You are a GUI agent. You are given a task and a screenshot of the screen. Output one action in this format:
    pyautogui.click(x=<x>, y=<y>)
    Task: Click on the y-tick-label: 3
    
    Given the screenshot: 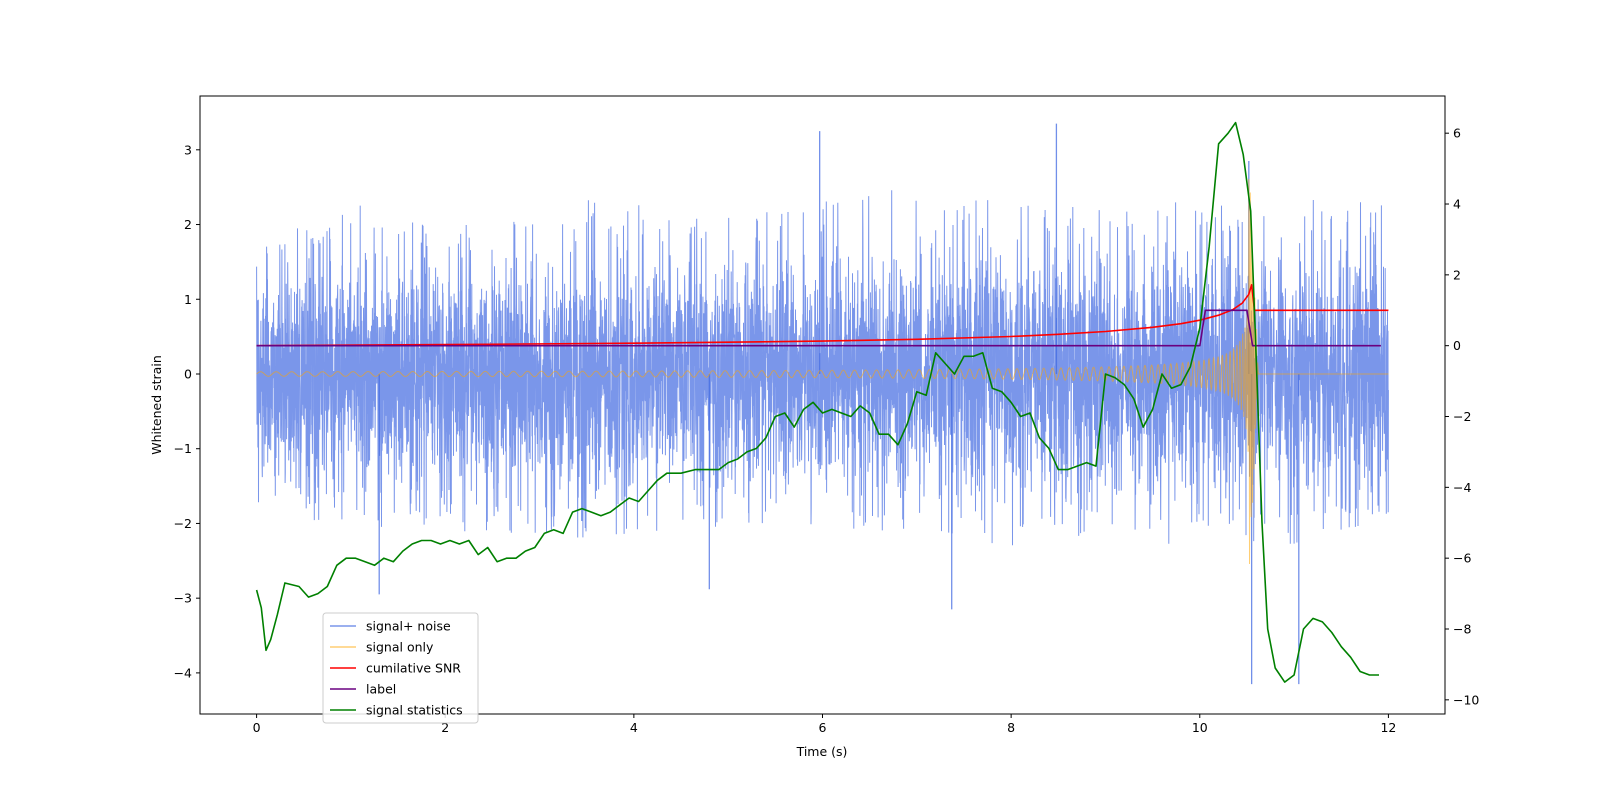 What is the action you would take?
    pyautogui.click(x=188, y=149)
    